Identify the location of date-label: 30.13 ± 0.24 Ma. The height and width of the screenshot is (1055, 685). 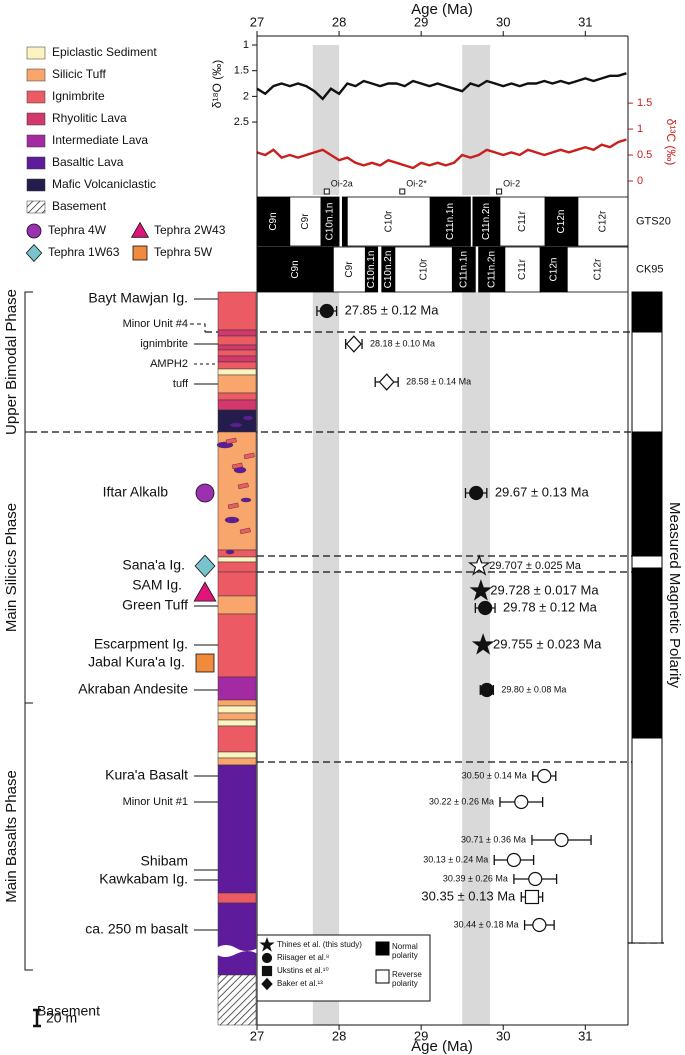
(455, 859).